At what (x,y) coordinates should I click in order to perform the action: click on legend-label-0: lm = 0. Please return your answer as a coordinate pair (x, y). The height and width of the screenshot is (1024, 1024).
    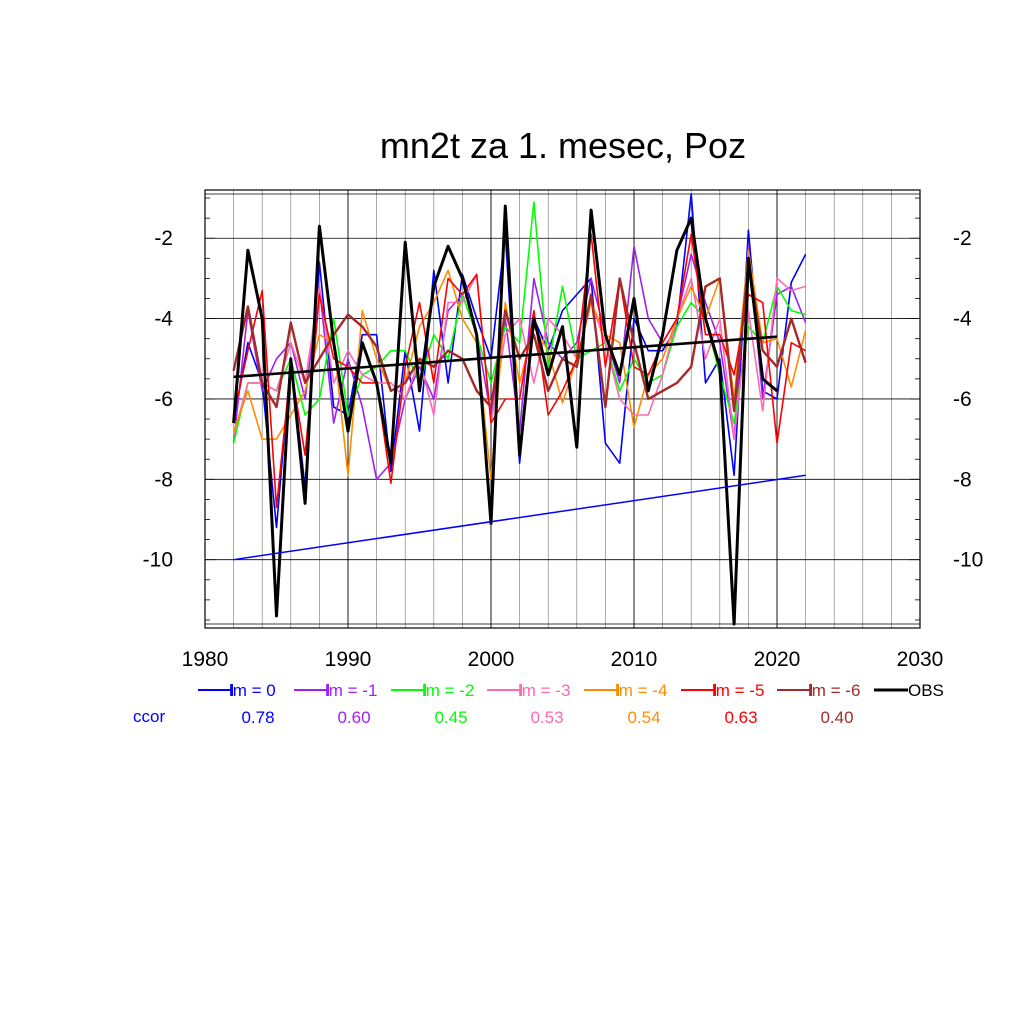
    Looking at the image, I should click on (252, 690).